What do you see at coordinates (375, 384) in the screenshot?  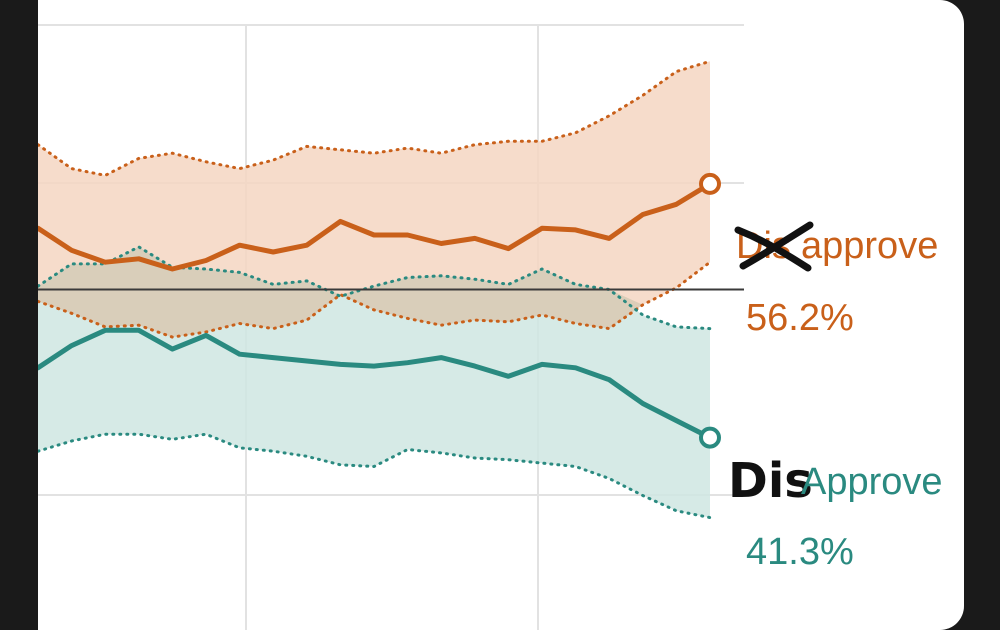 I see `approve-line` at bounding box center [375, 384].